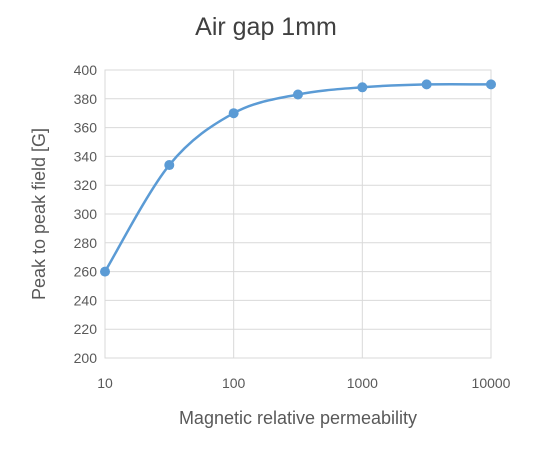  What do you see at coordinates (86, 185) in the screenshot?
I see `y-tick-label: 320` at bounding box center [86, 185].